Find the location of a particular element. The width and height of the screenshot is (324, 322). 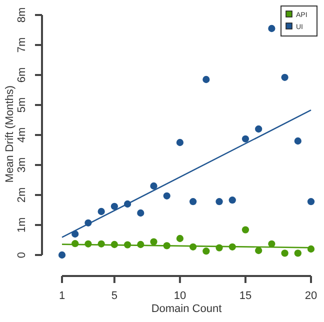

x-tick-label: 5 is located at coordinates (114, 296).